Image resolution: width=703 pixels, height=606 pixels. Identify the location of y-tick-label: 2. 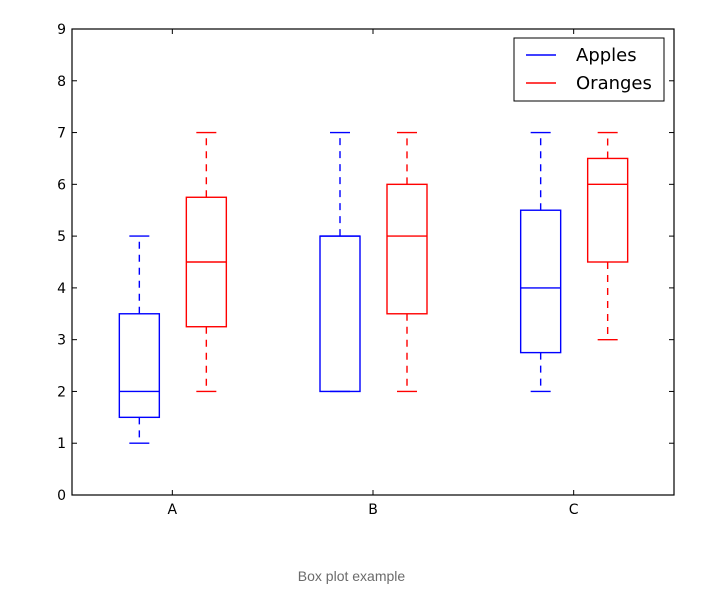
(61, 392).